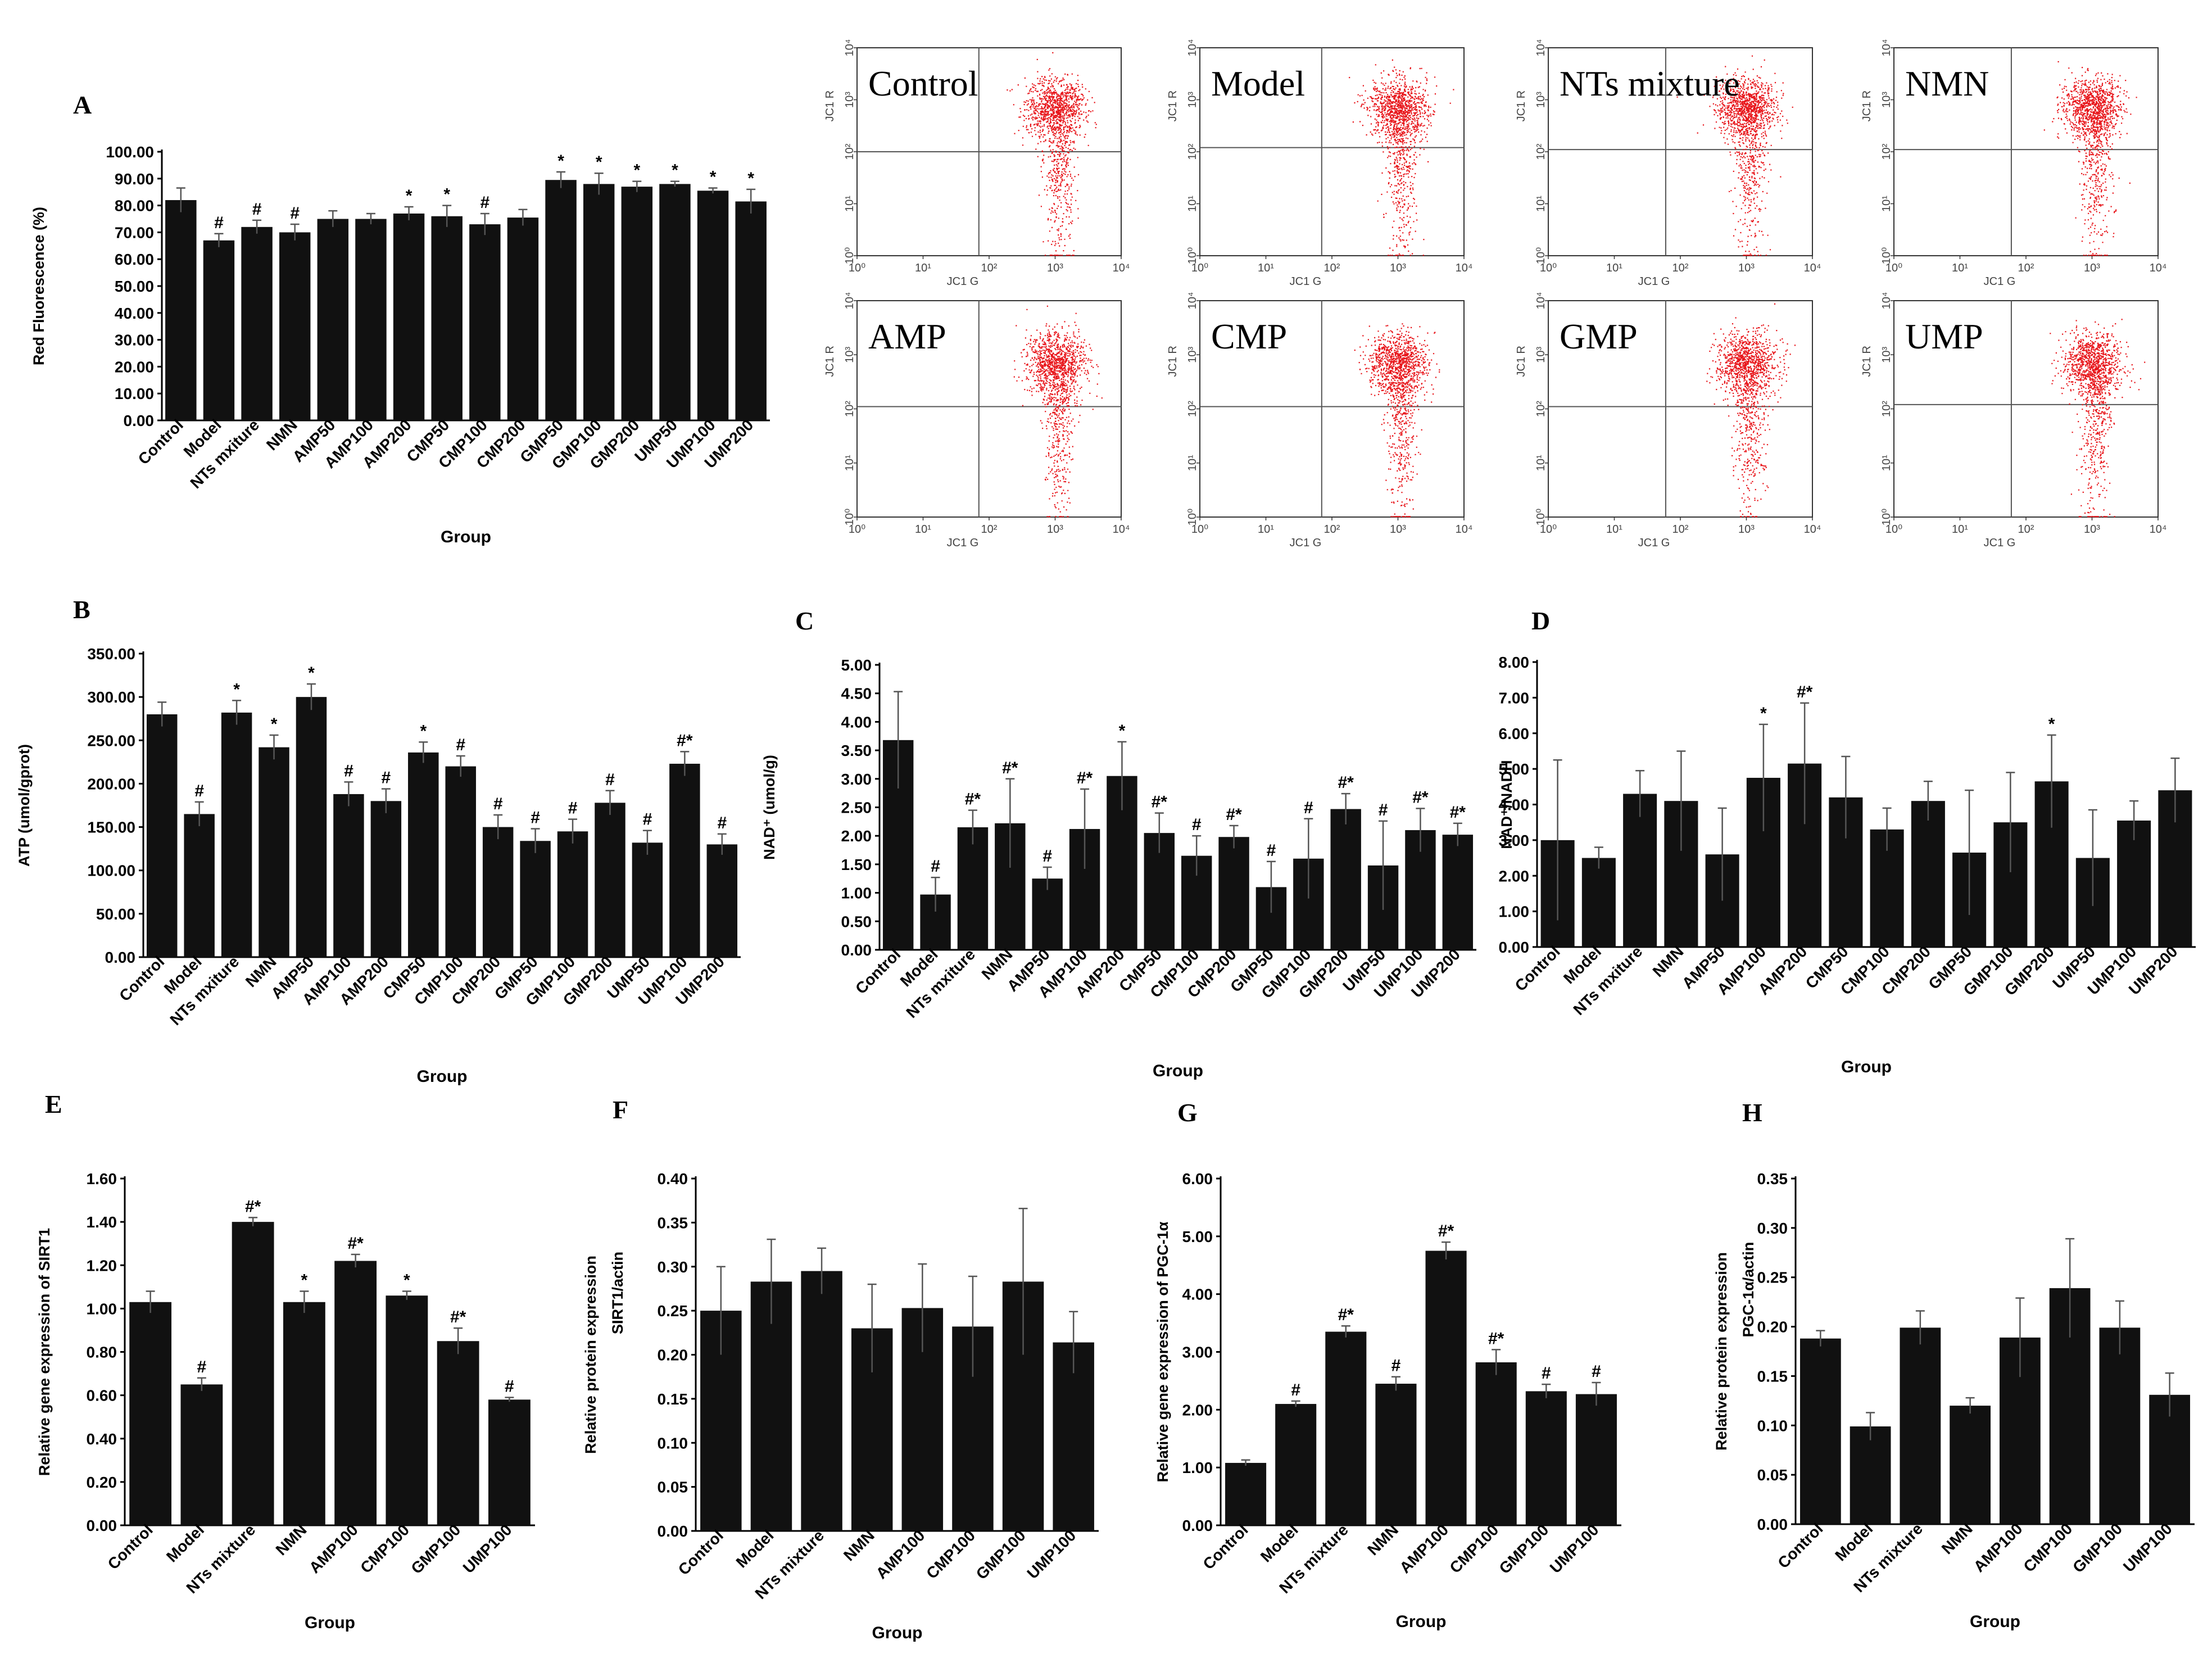 This screenshot has height=1663, width=2212. I want to click on y-axis-title: NAD⁺/NADH, so click(1507, 804).